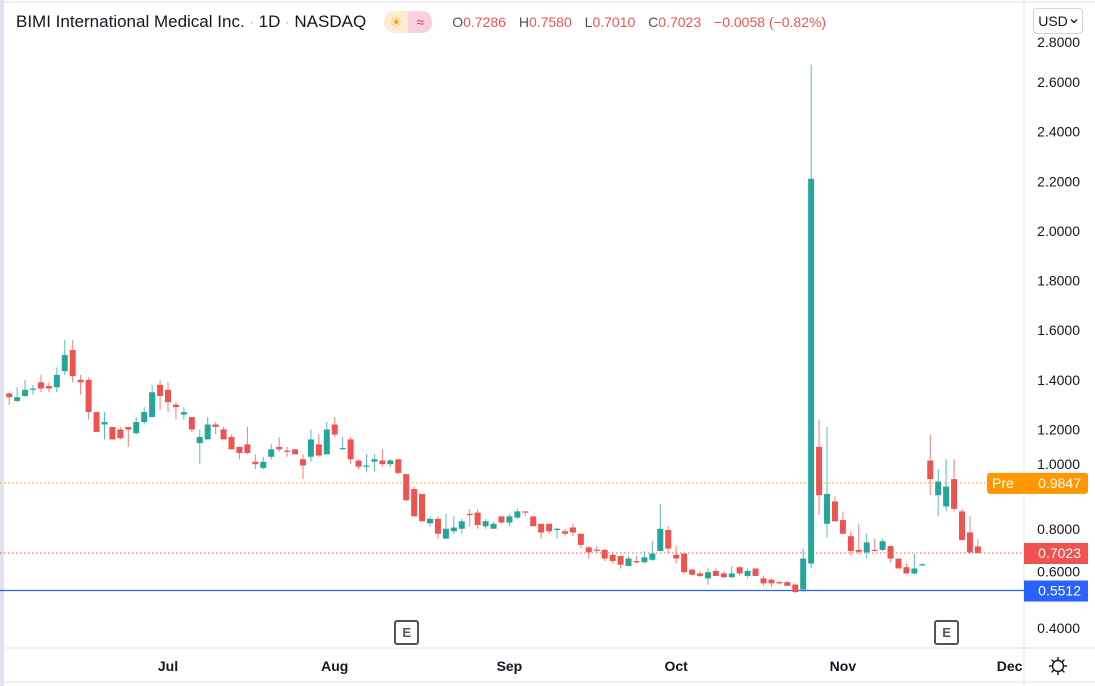 Image resolution: width=1095 pixels, height=686 pixels. I want to click on gear-icon, so click(1058, 666).